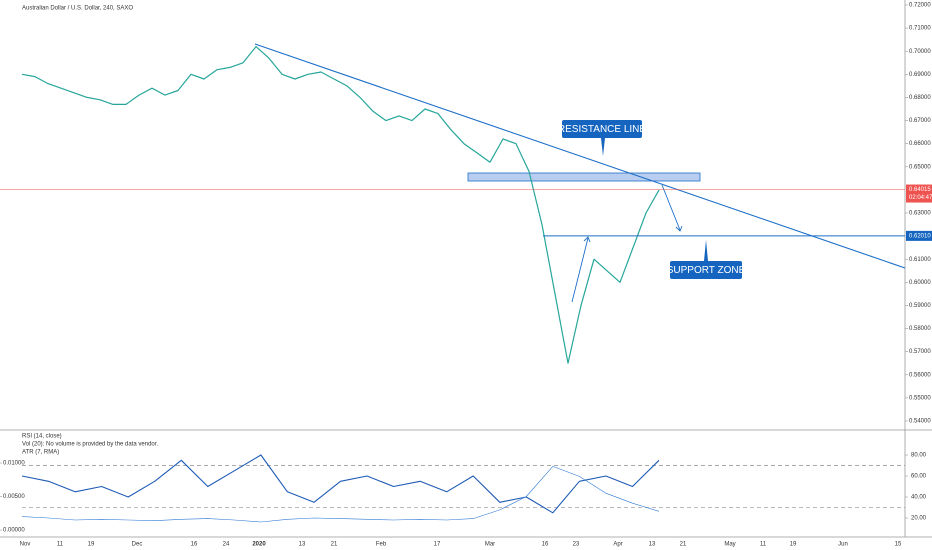 The width and height of the screenshot is (932, 550). Describe the element at coordinates (920, 190) in the screenshot. I see `price-tag-label: 0.64015` at that location.